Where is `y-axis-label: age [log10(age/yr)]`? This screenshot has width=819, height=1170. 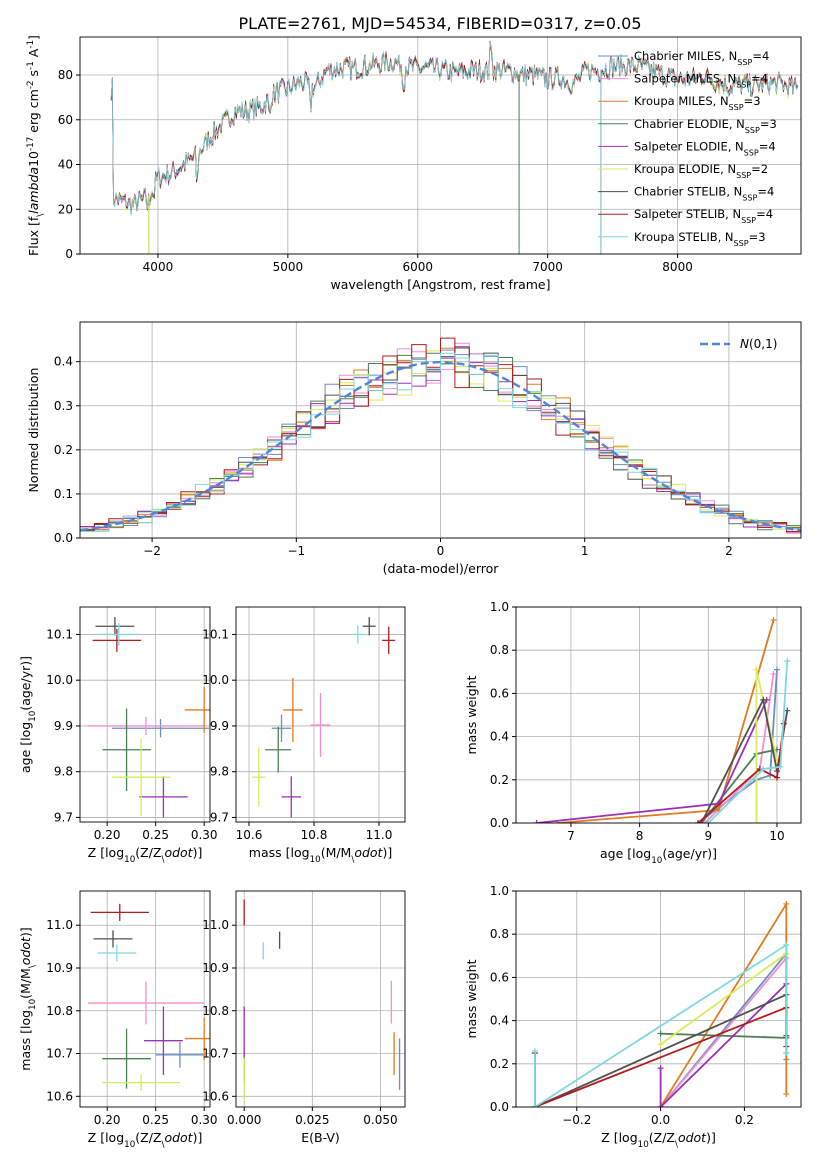
y-axis-label: age [log10(age/yr)] is located at coordinates (28, 714).